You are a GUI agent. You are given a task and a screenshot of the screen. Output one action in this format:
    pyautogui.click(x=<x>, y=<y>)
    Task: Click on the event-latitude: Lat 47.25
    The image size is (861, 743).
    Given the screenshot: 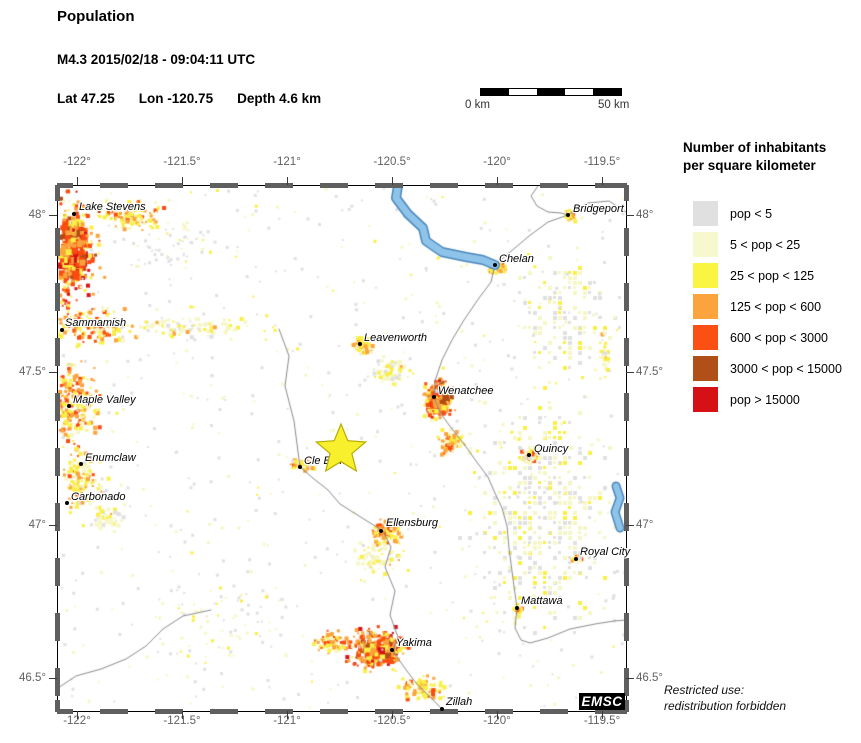 What is the action you would take?
    pyautogui.click(x=86, y=98)
    